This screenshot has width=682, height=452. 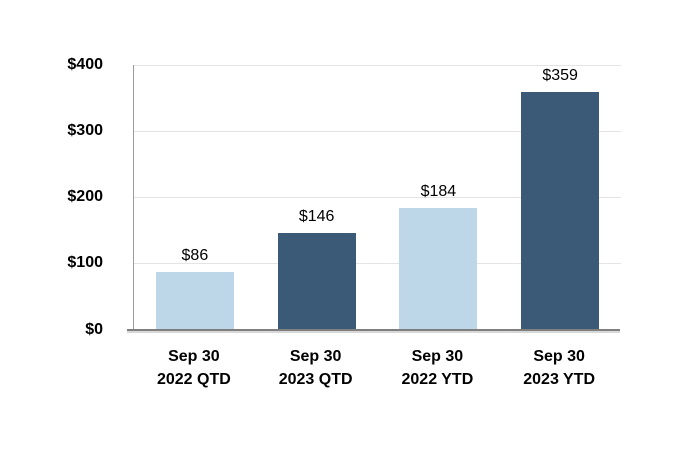 I want to click on bar-group-sep30-2023-qtd: $146, so click(x=317, y=197).